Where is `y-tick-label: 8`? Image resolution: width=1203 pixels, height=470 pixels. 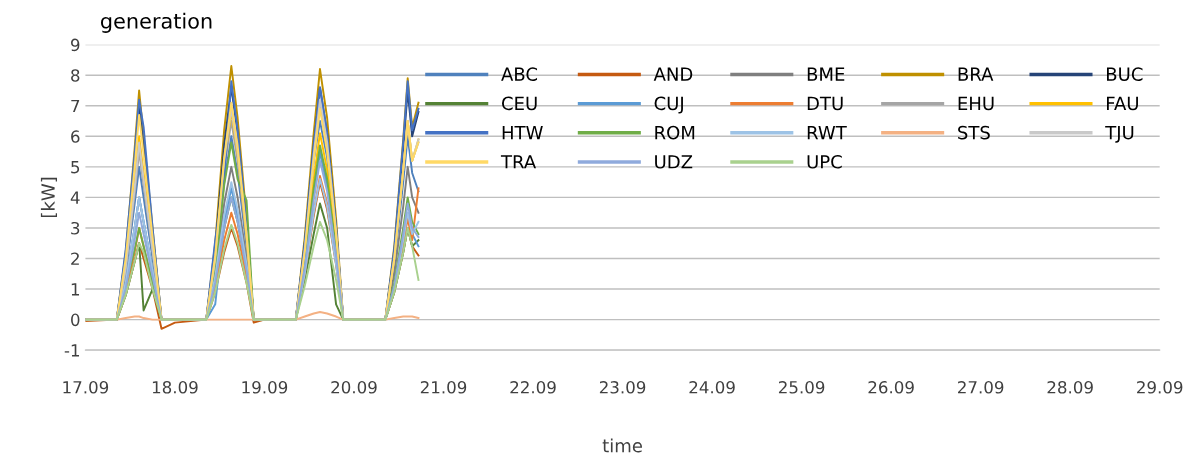 y-tick-label: 8 is located at coordinates (75, 75).